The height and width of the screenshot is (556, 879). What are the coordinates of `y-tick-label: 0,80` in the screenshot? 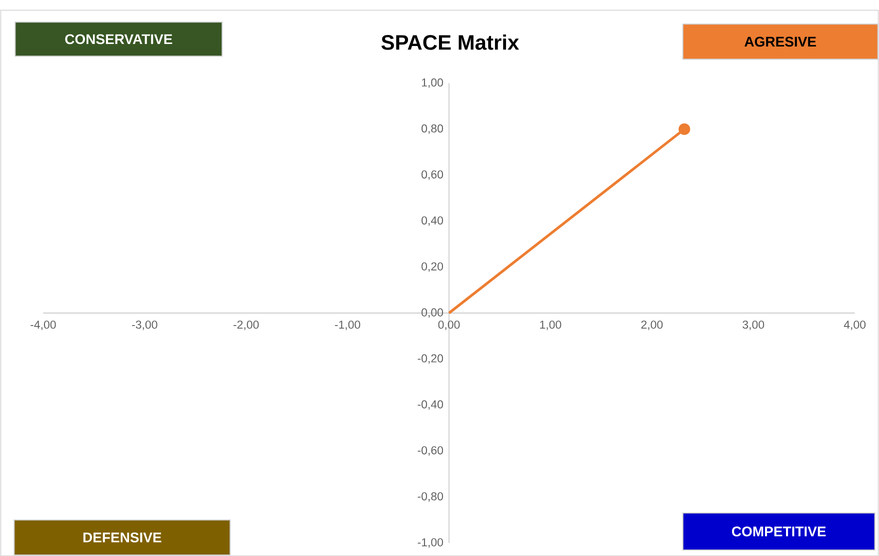 It's located at (433, 129).